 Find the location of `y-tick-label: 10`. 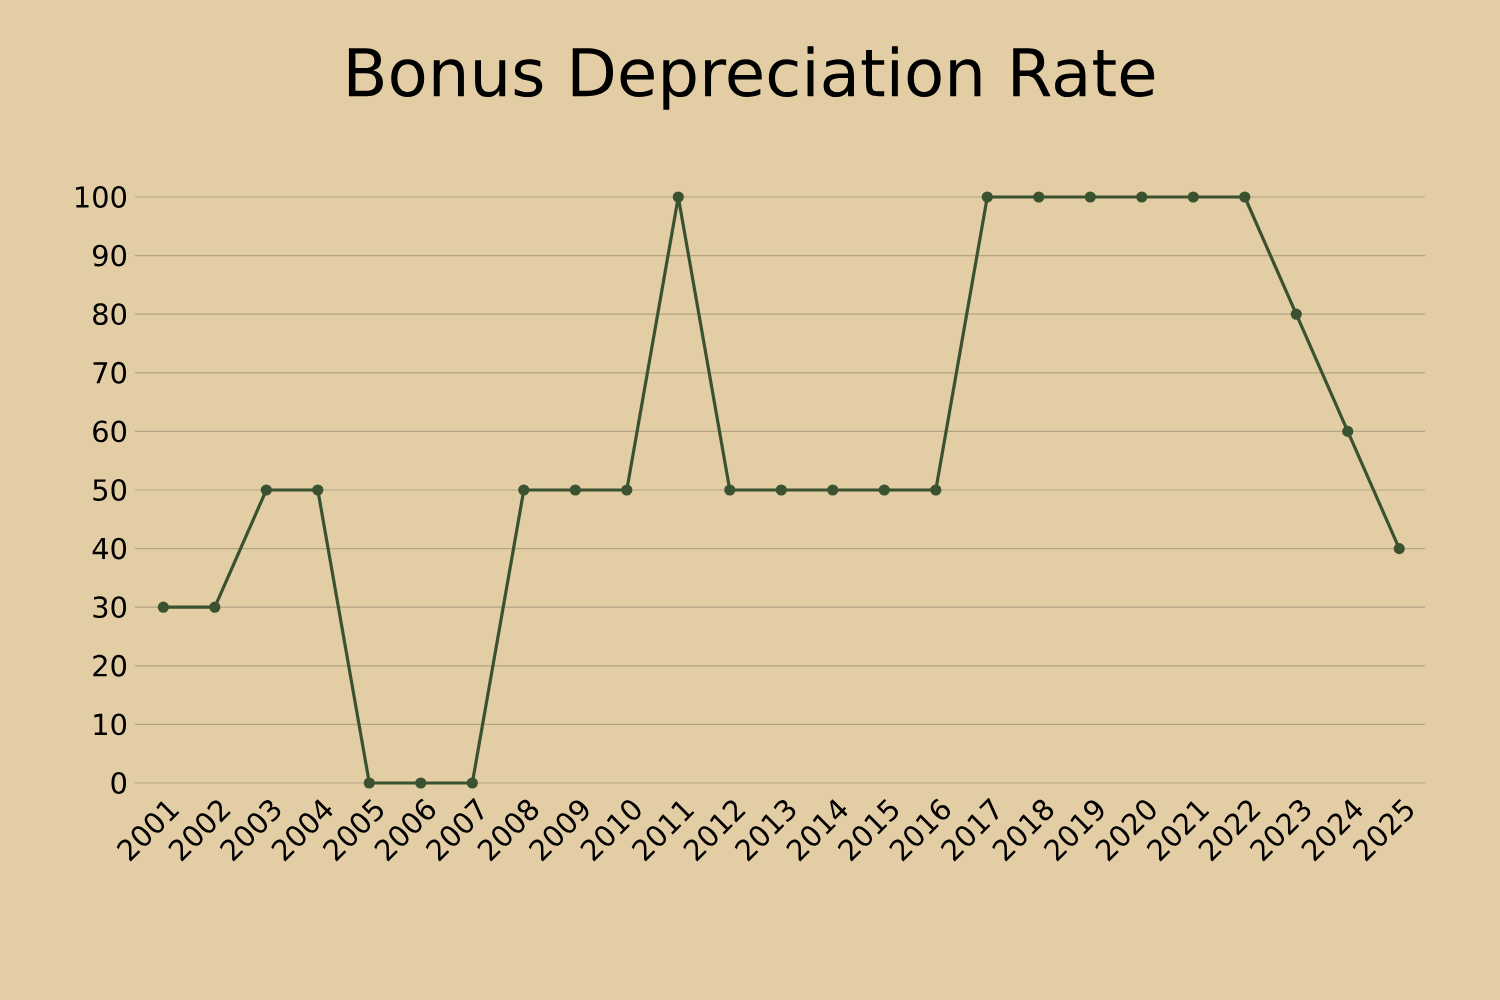

y-tick-label: 10 is located at coordinates (110, 724).